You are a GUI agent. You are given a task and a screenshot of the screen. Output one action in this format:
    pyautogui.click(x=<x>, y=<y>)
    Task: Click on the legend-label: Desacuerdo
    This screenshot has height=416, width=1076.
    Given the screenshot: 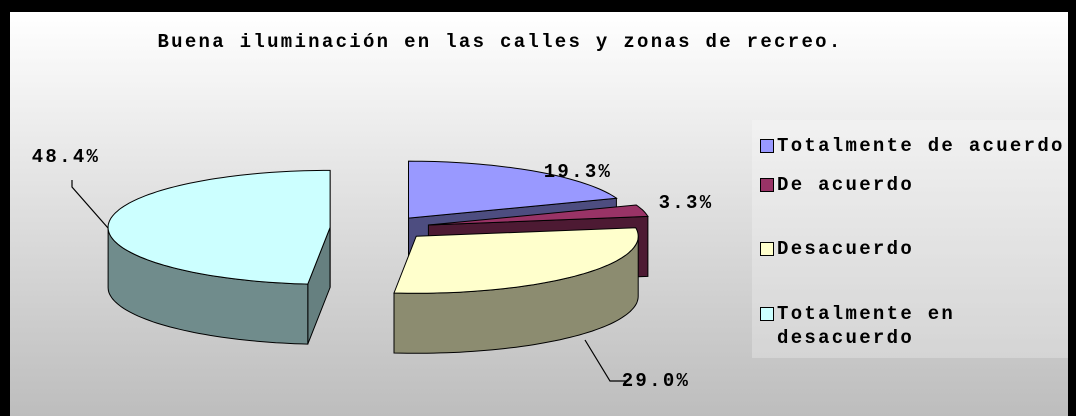 What is the action you would take?
    pyautogui.click(x=846, y=249)
    